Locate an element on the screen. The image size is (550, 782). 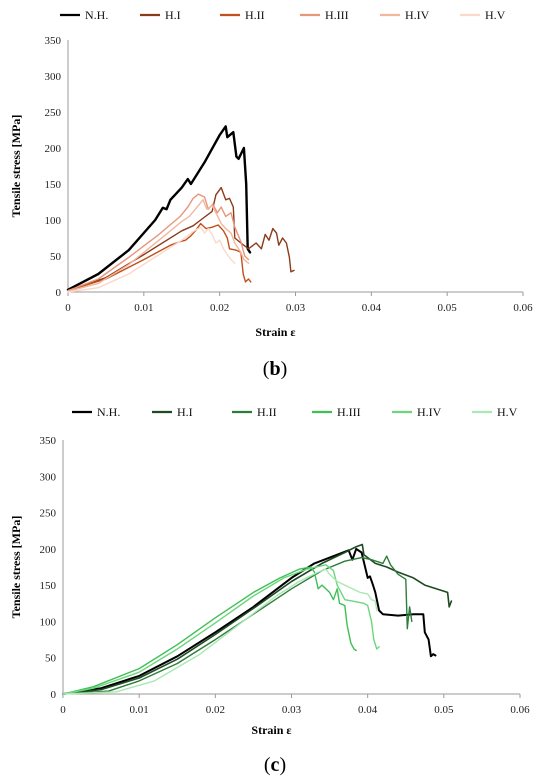
panel-b-y-tick-label: 250 is located at coordinates (53, 113).